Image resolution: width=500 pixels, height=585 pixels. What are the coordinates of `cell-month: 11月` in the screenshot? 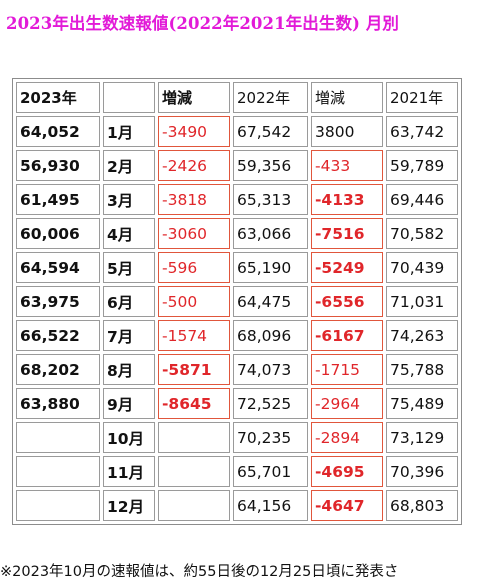 It's located at (129, 471).